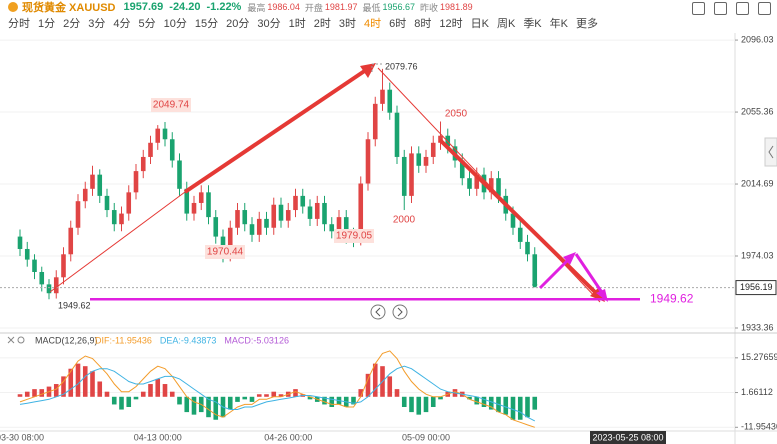  I want to click on settings-icon, so click(21, 340).